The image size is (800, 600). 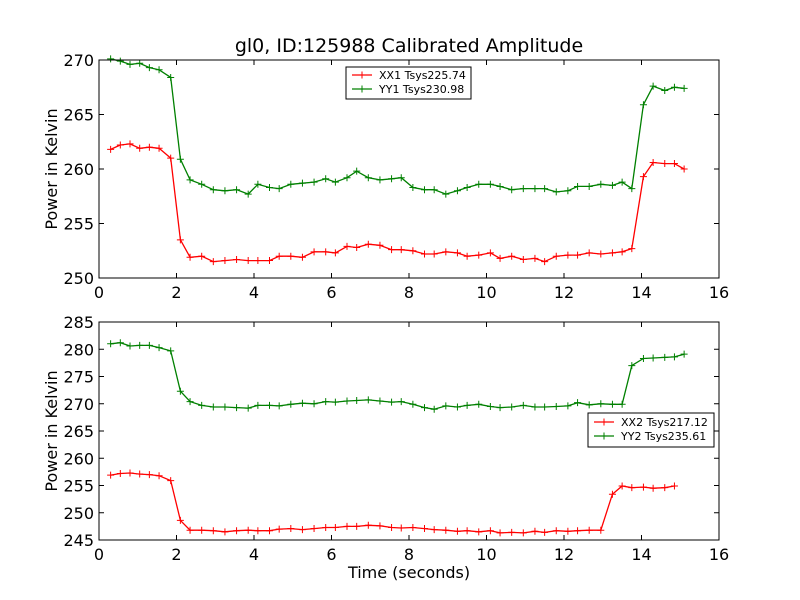 I want to click on legend-label: XX1 Tsys225.74, so click(x=422, y=75).